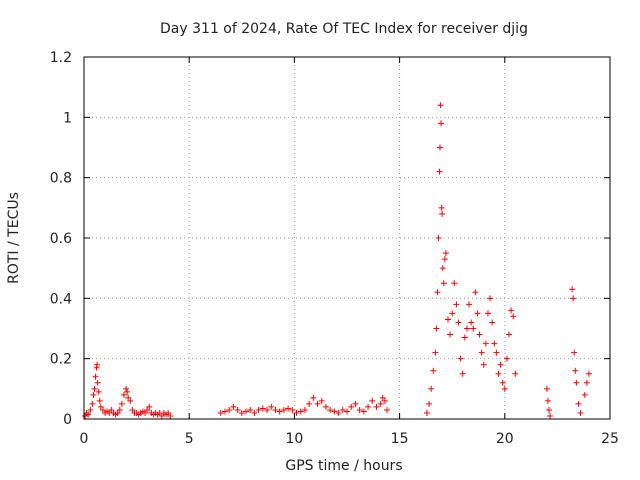 The width and height of the screenshot is (640, 480). What do you see at coordinates (610, 439) in the screenshot?
I see `x-tick-label: 25` at bounding box center [610, 439].